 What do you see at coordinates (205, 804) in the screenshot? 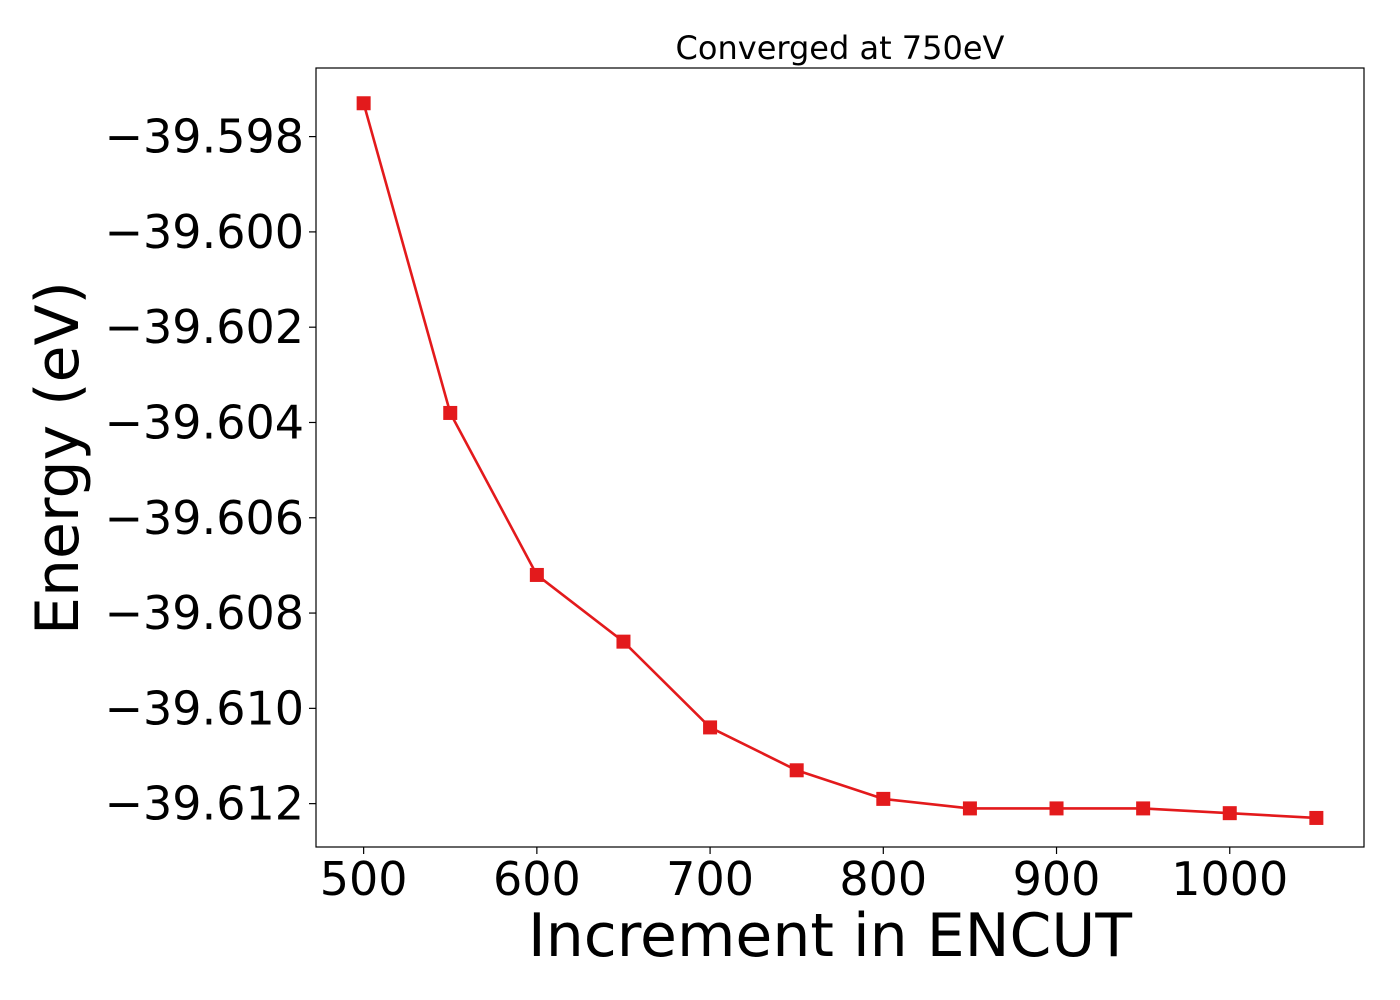
I see `y-tick-label: −39.612` at bounding box center [205, 804].